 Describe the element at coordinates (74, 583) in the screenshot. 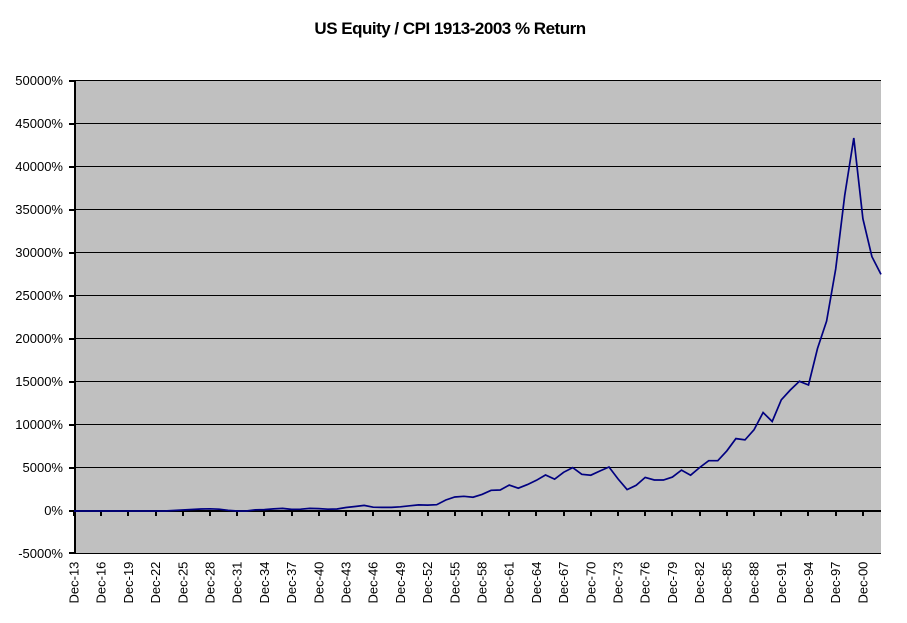

I see `svg-text: Dec-13` at that location.